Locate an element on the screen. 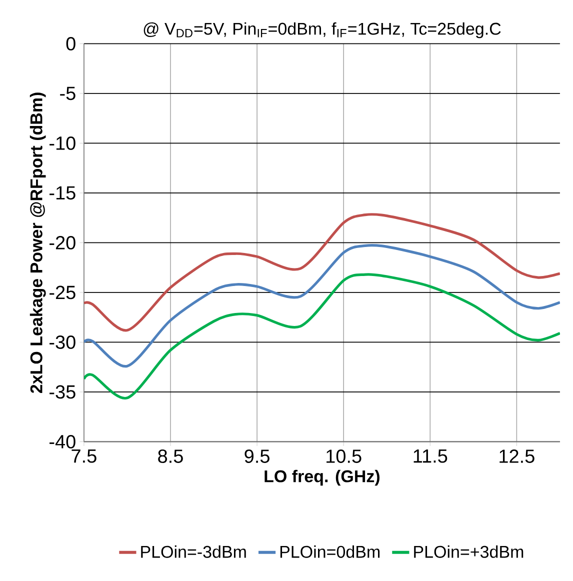 This screenshot has width=573, height=581. y-tick-label: -30 is located at coordinates (63, 342).